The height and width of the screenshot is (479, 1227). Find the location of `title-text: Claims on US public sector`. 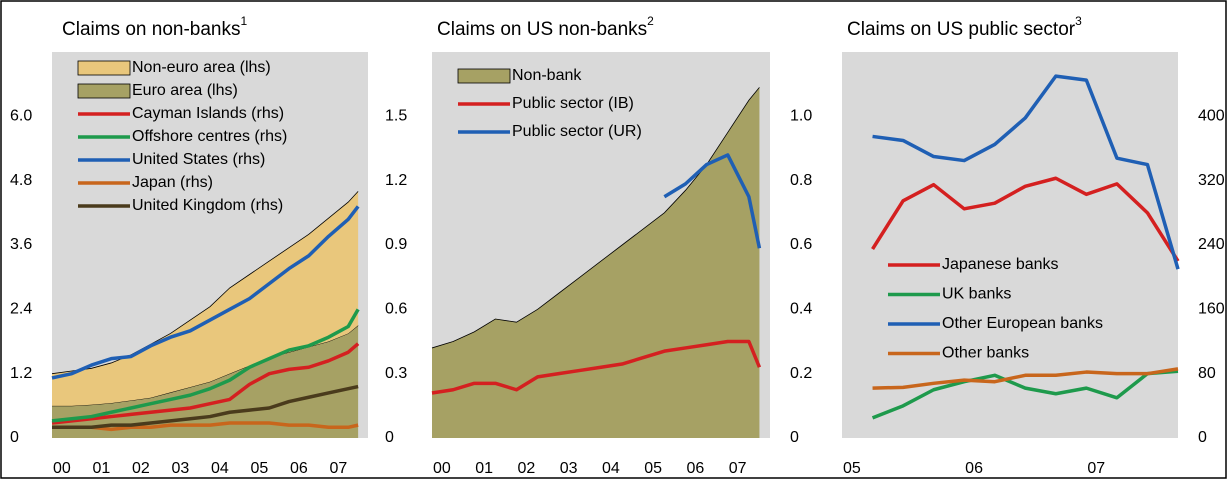

title-text: Claims on US public sector is located at coordinates (961, 29).